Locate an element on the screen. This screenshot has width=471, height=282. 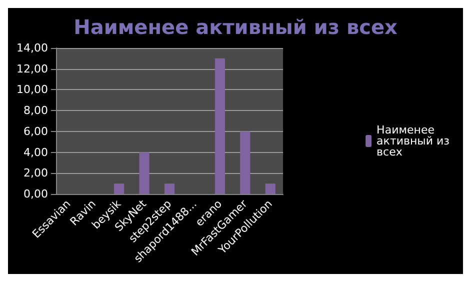
y-tick-label: 4,00 is located at coordinates (36, 152).